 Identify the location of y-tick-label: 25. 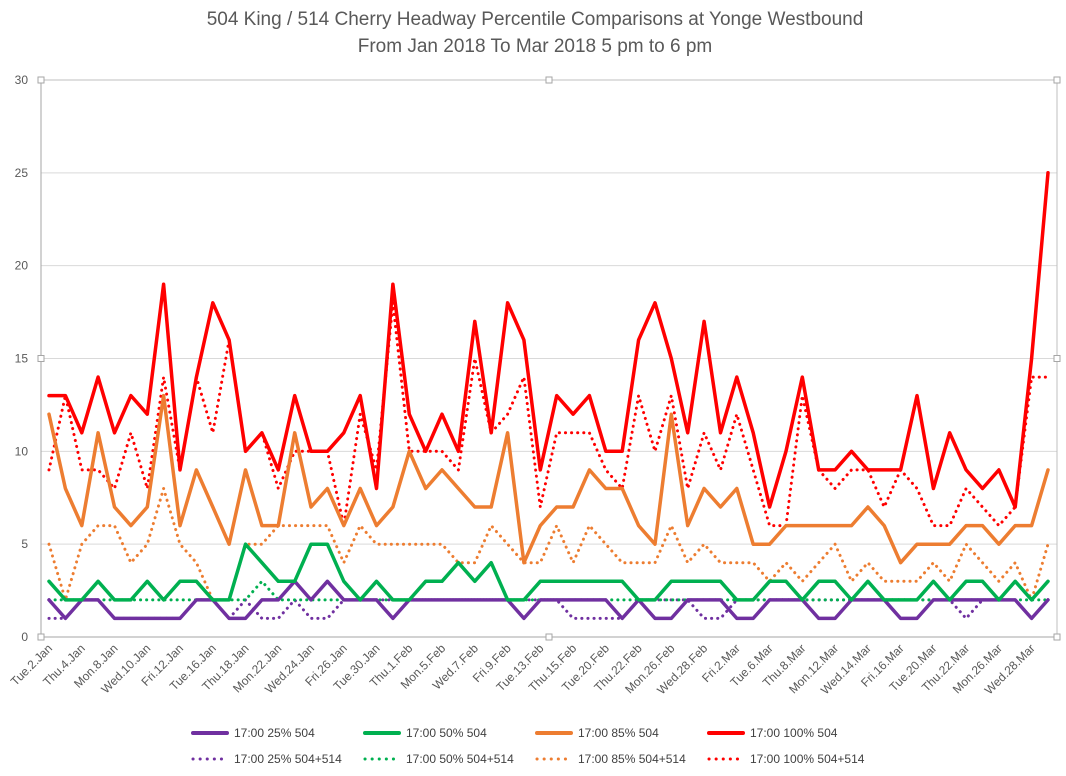
(22, 173).